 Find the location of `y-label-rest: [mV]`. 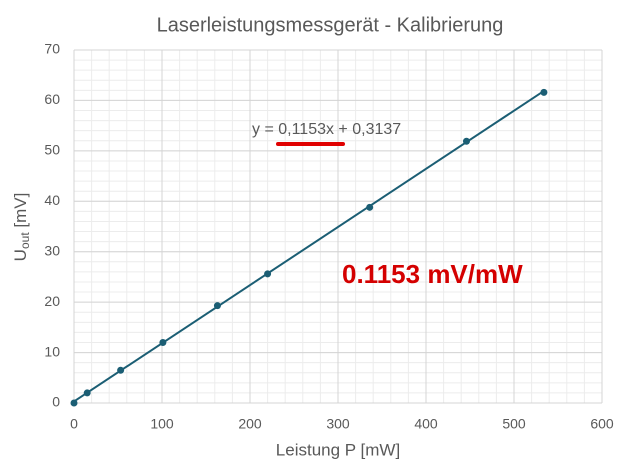

y-label-rest: [mV] is located at coordinates (20, 213).